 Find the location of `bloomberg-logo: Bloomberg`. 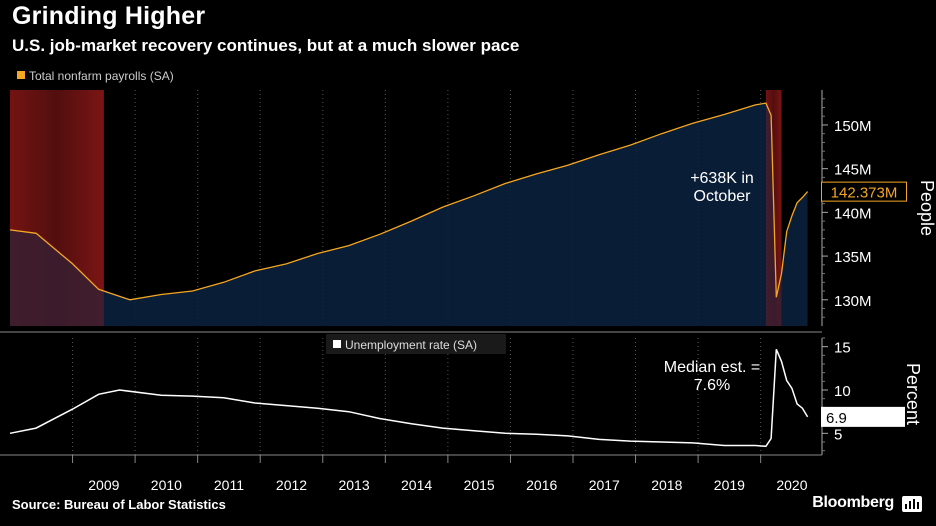

bloomberg-logo: Bloomberg is located at coordinates (853, 502).